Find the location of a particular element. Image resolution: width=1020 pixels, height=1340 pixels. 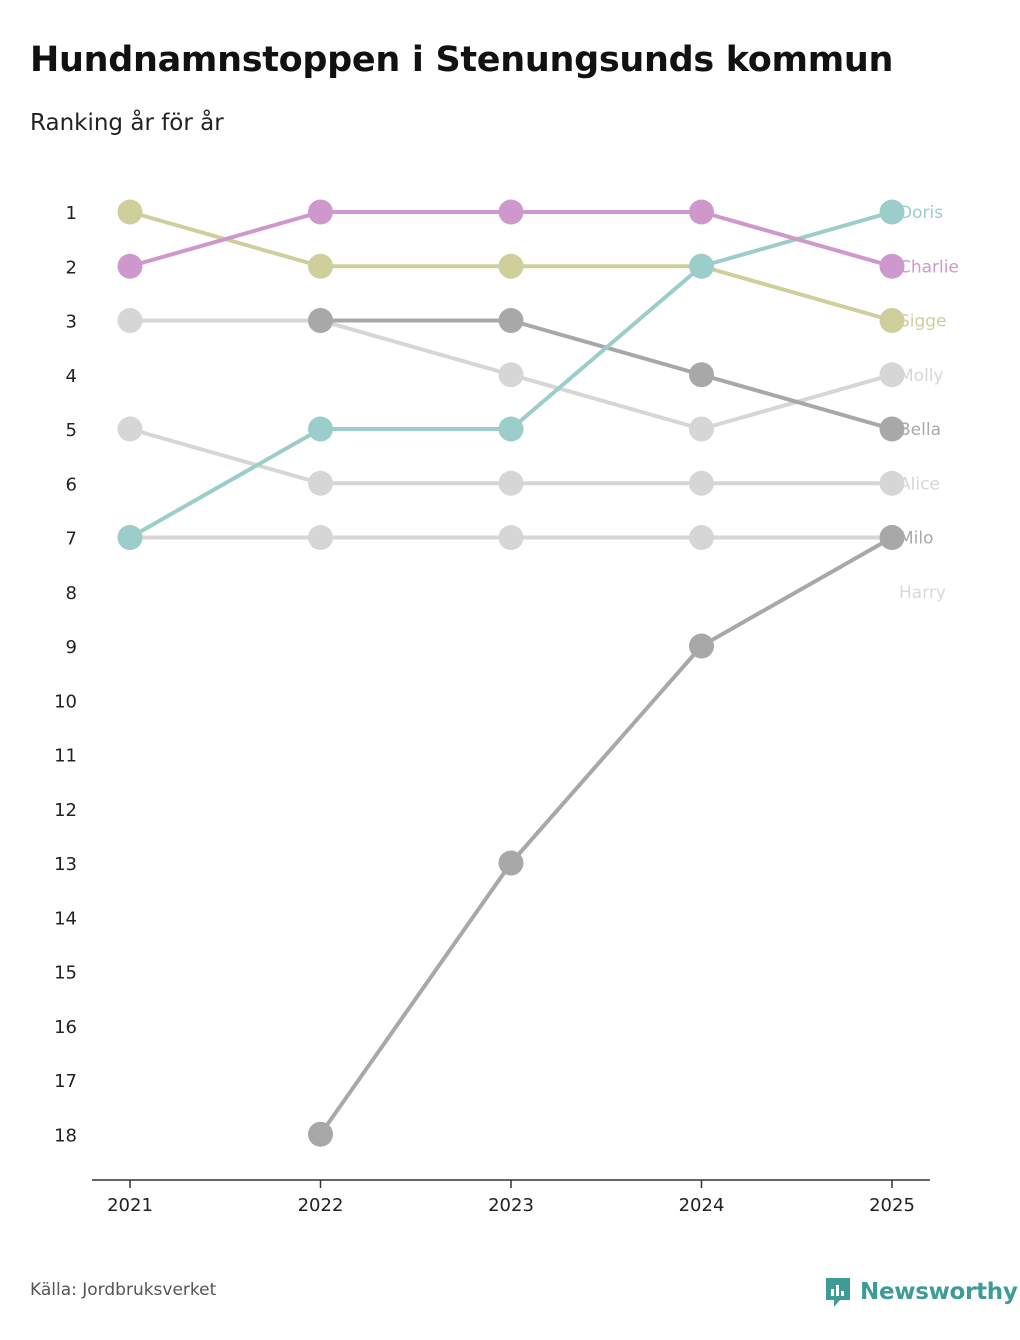

series-label-doris: Doris is located at coordinates (921, 213).